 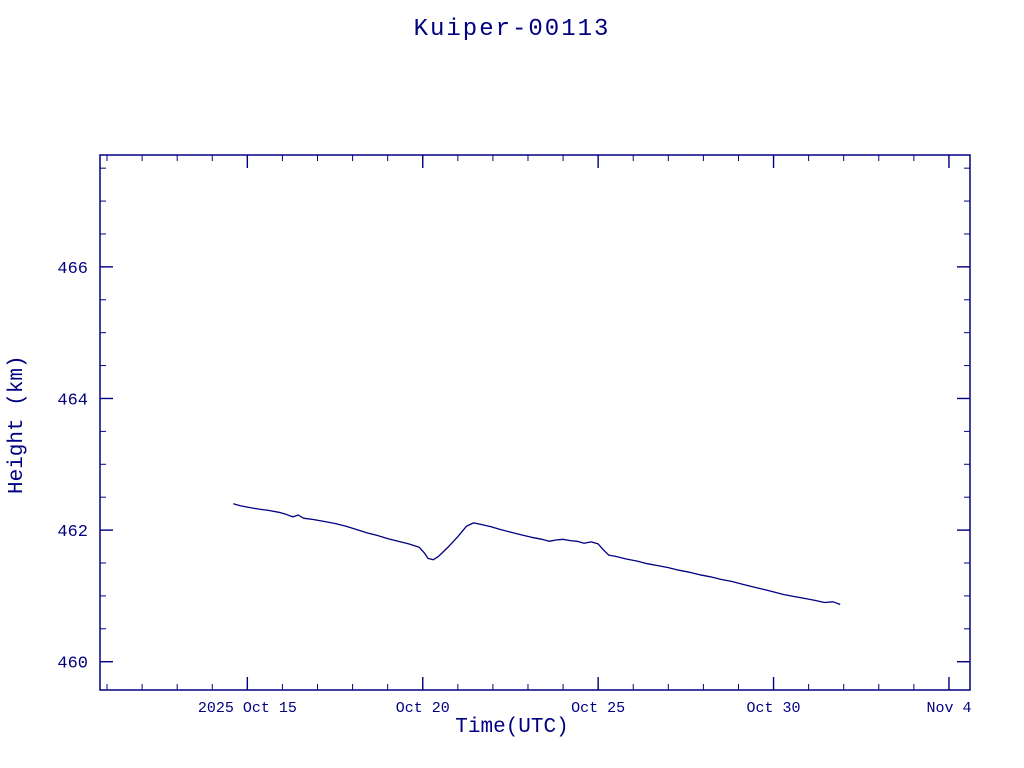 I want to click on x-tick-label: Oct 30, so click(x=774, y=708).